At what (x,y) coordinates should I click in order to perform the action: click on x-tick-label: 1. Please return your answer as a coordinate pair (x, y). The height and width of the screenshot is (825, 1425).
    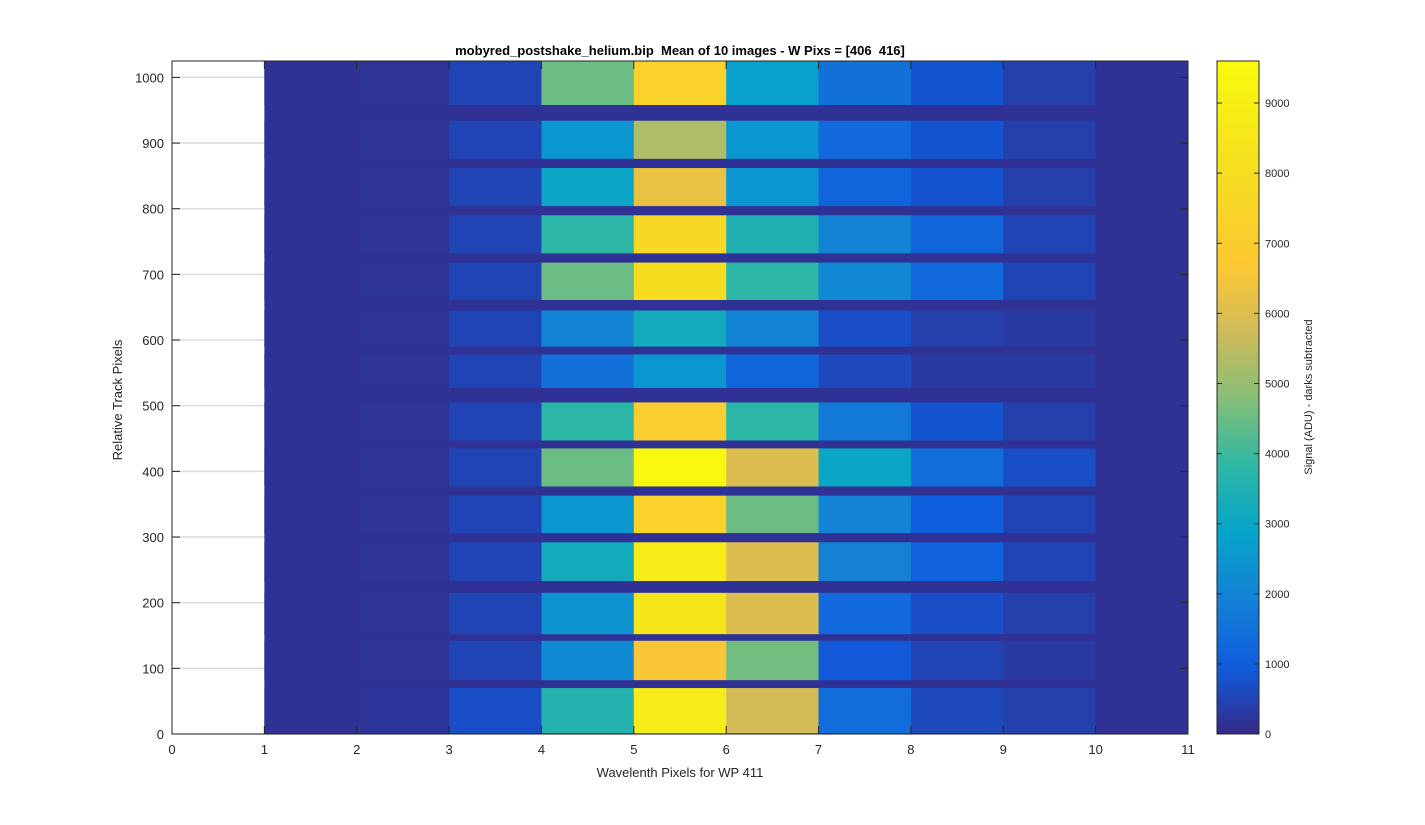
    Looking at the image, I should click on (264, 749).